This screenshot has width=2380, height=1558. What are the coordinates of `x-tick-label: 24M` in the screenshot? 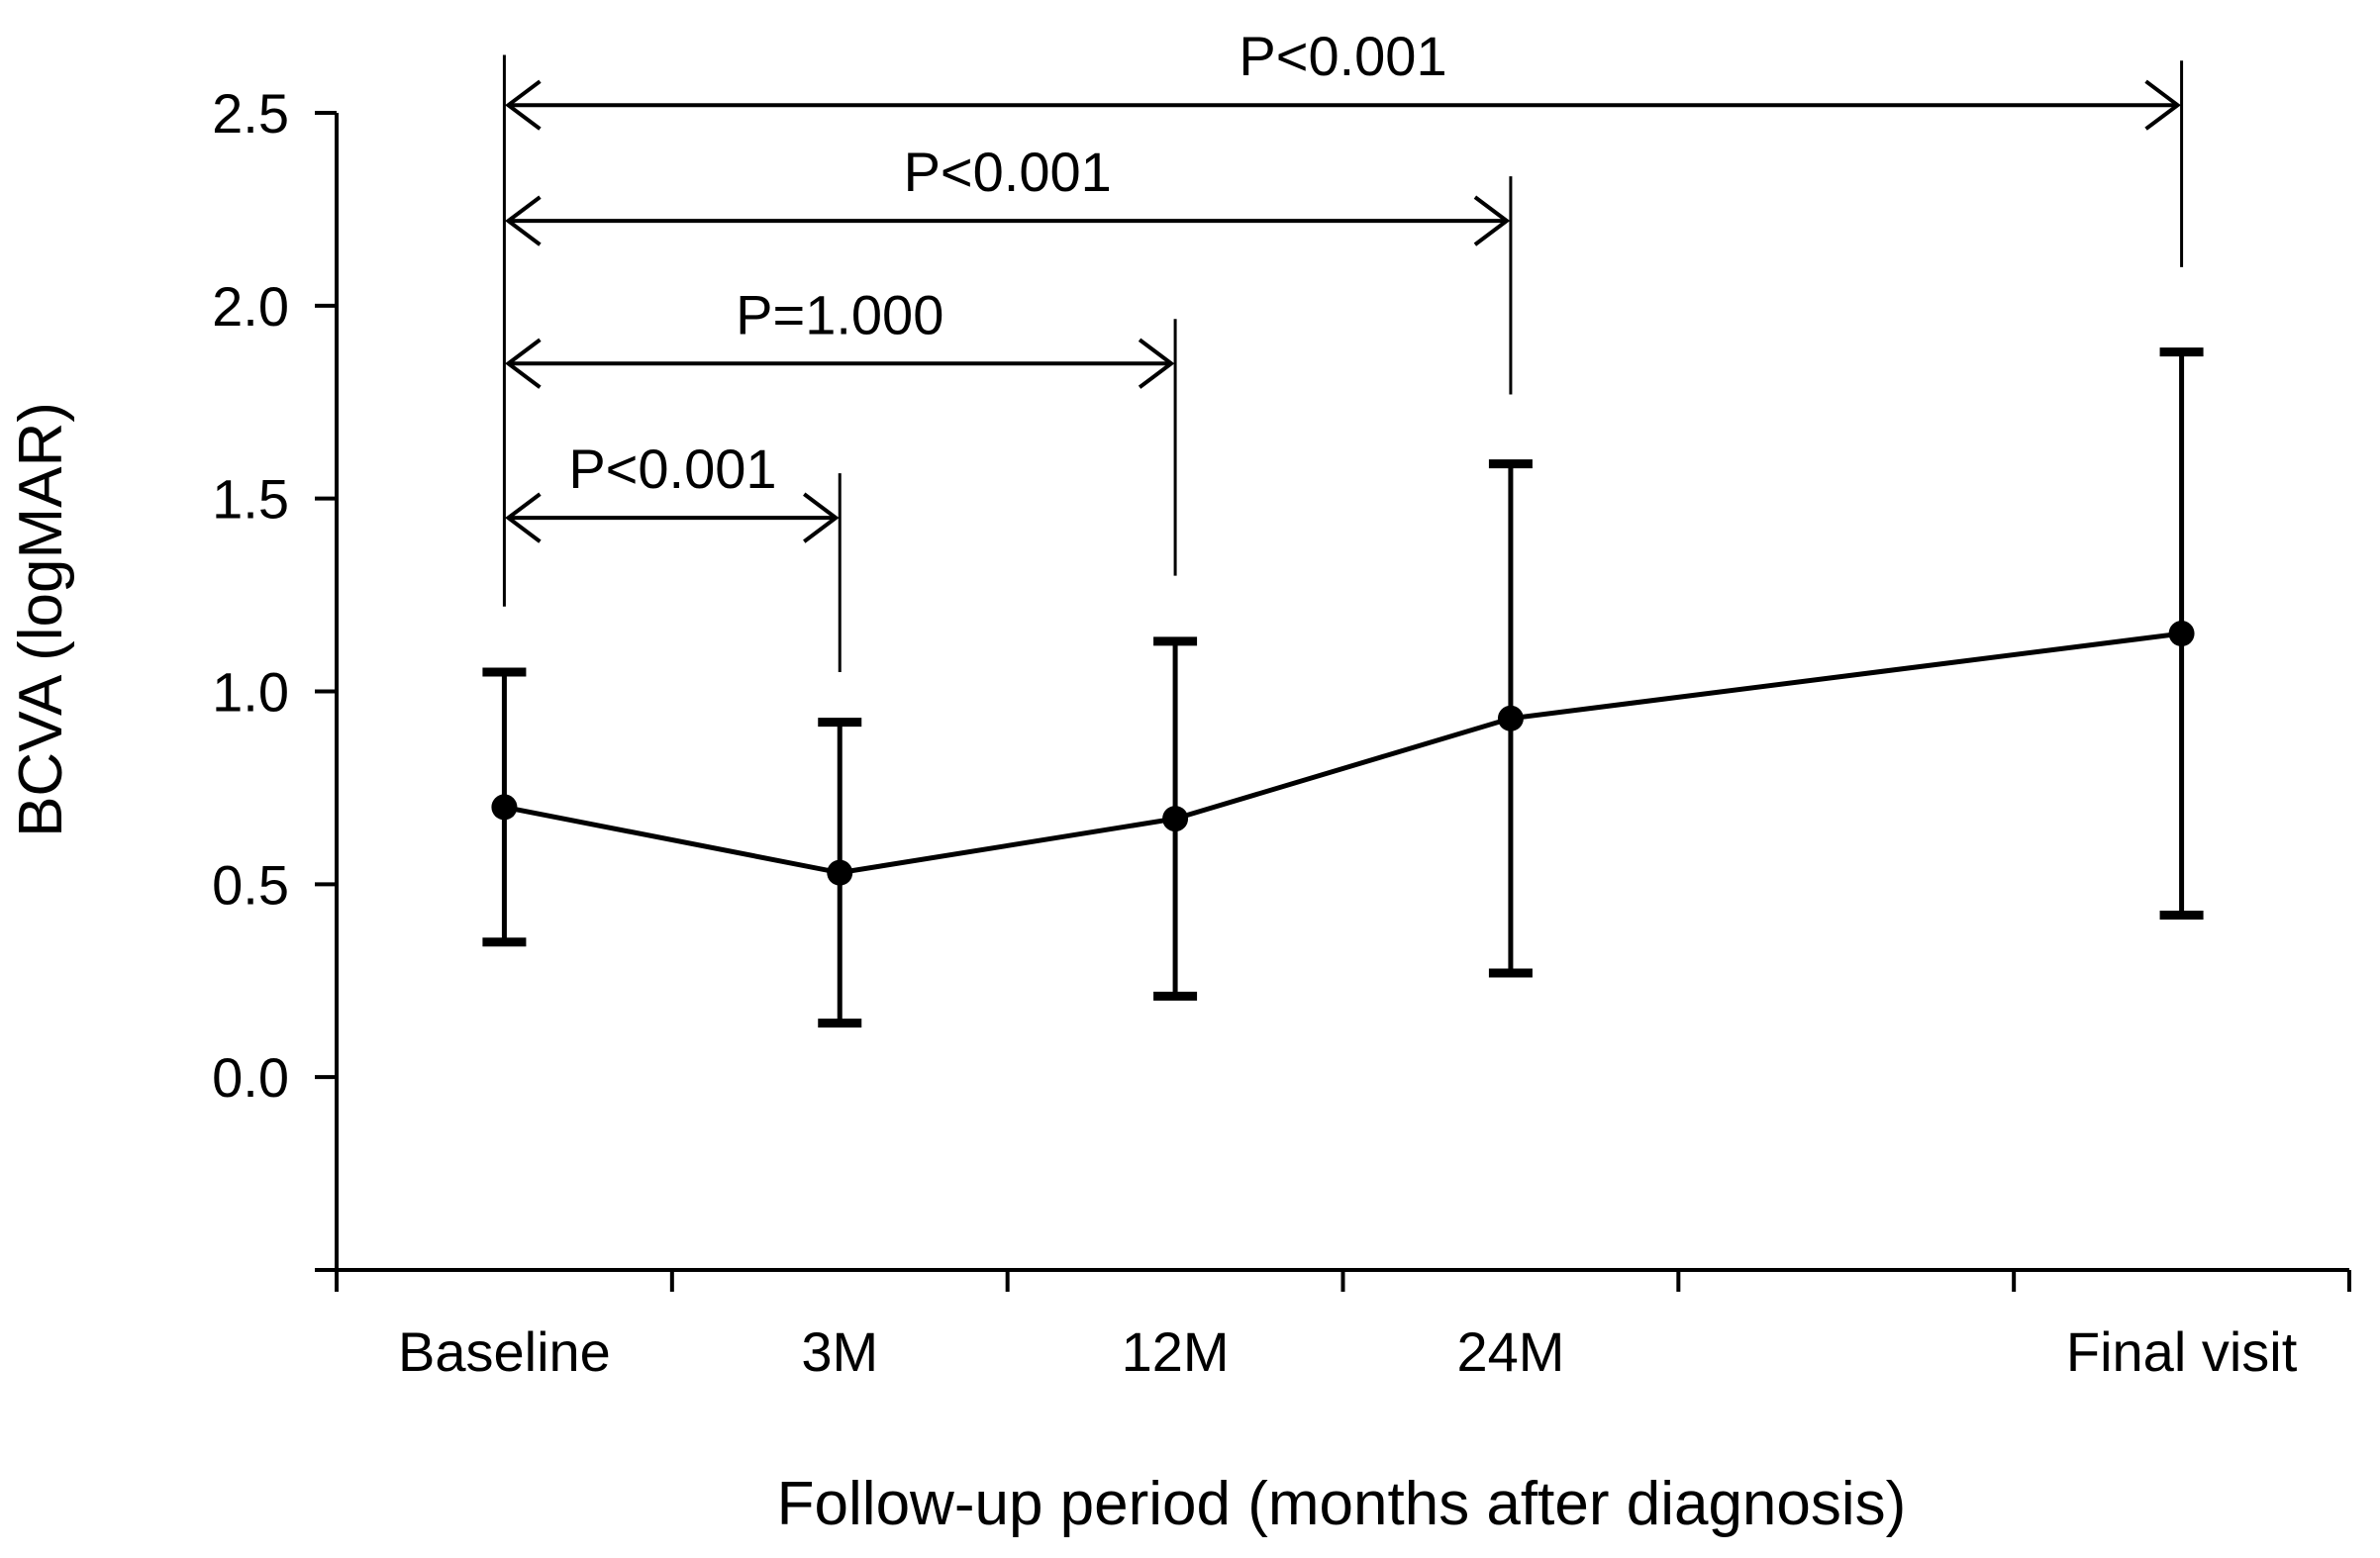 It's located at (1510, 1351).